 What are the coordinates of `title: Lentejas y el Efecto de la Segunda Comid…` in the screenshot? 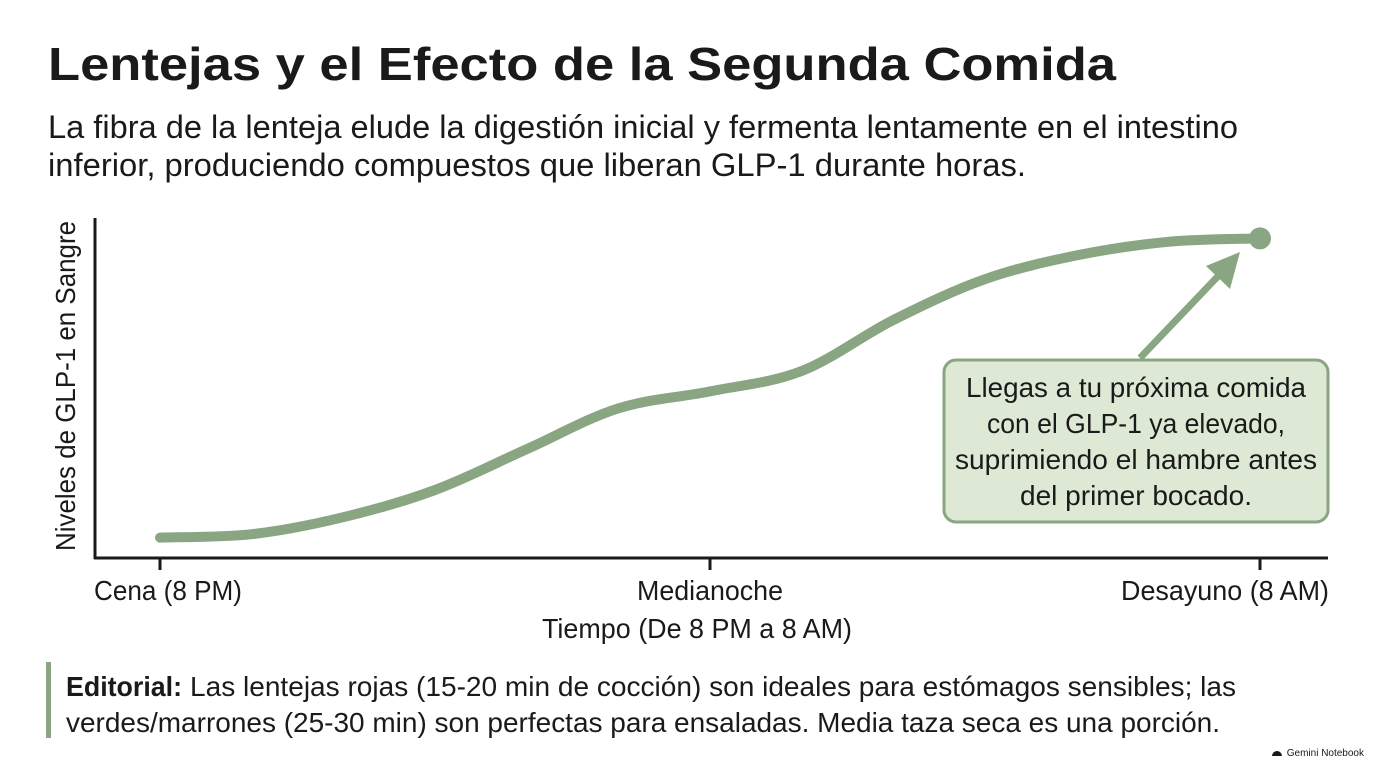 It's located at (582, 64).